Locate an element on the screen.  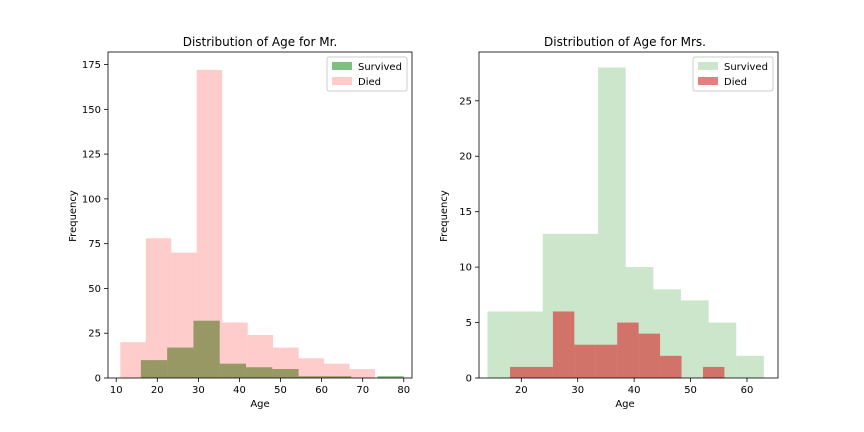
chart-title: Distribution of Age for Mrs. is located at coordinates (625, 42).